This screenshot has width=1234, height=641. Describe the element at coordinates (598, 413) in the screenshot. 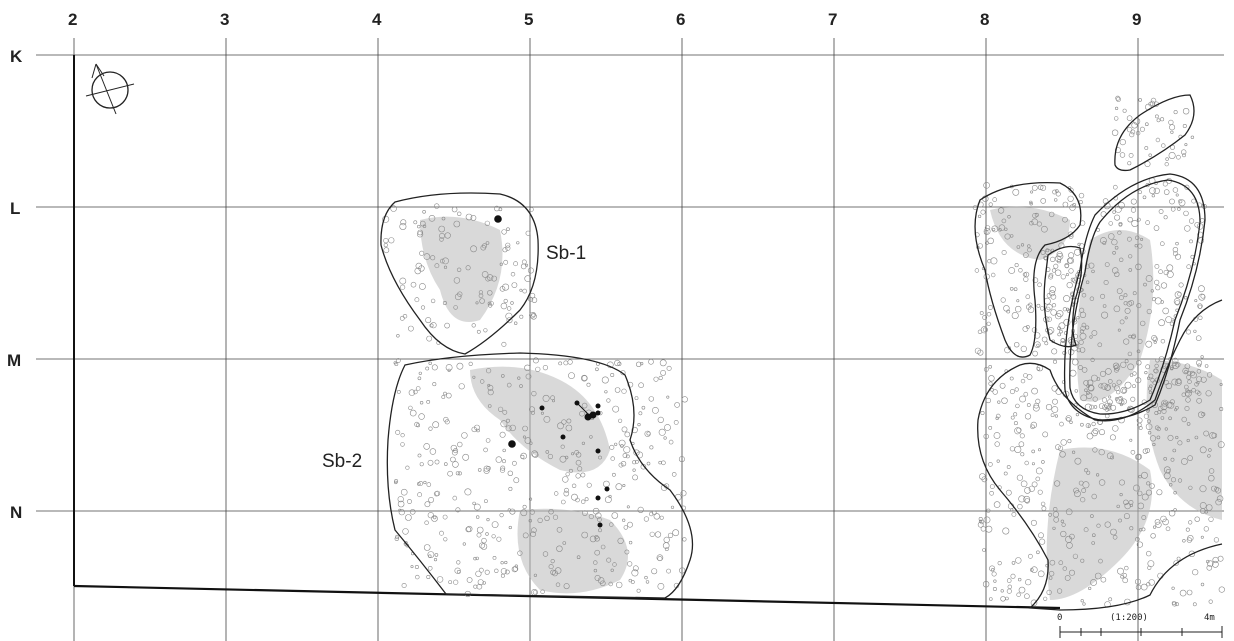

I see `artifact-dot` at that location.